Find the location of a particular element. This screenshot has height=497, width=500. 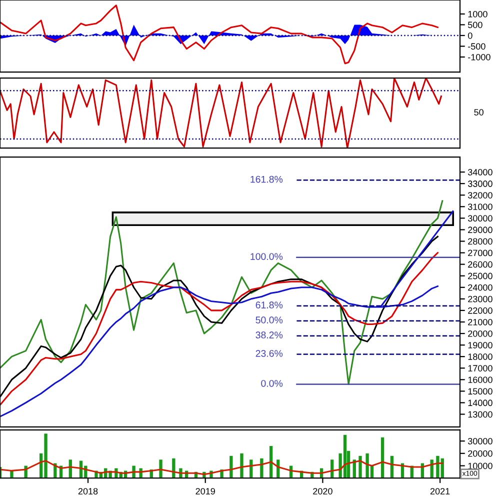

y-tick-label: 33000 is located at coordinates (480, 183).